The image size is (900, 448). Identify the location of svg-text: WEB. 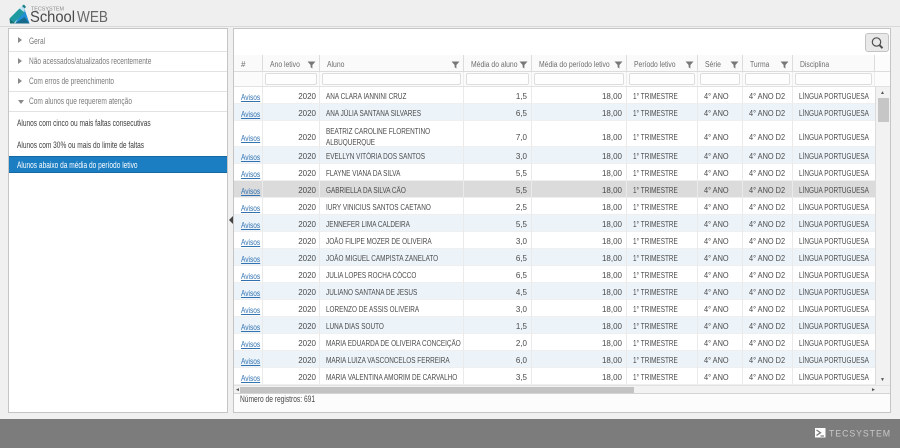
(92, 17).